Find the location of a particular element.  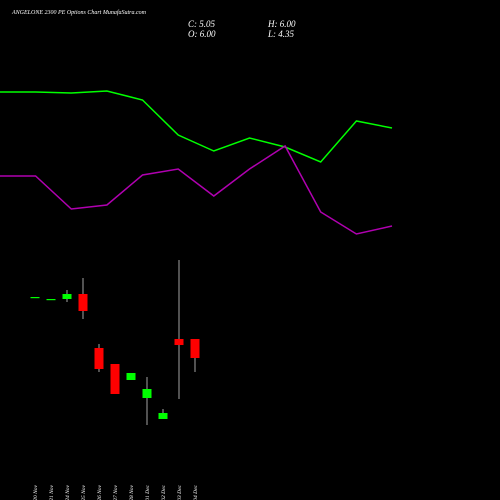

x-tick-label: 24 Nov is located at coordinates (67, 492).